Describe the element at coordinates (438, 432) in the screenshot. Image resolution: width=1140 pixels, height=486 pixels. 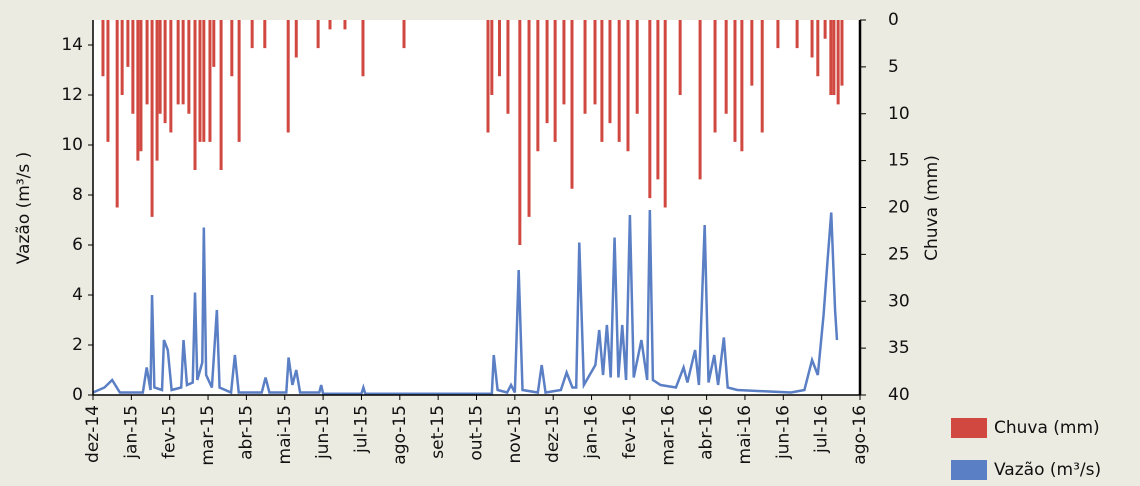
I see `x-tick-label: set-15` at that location.